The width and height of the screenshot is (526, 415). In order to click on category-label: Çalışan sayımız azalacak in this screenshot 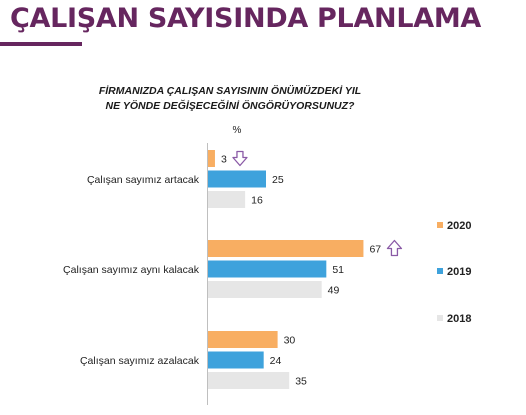, I will do `click(140, 361)`.